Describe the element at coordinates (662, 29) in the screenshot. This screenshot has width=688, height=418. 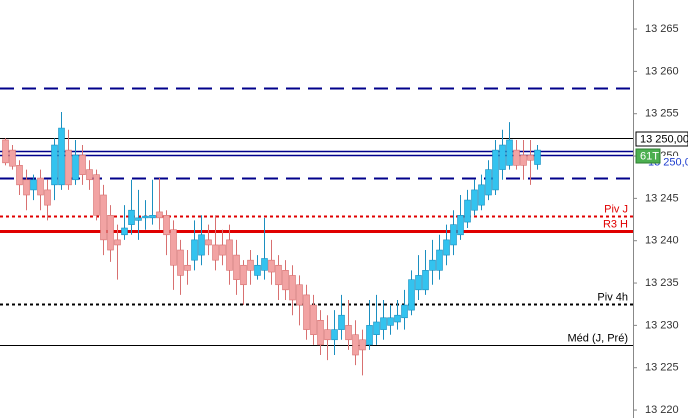
I see `y-tick-label: 13 265` at that location.